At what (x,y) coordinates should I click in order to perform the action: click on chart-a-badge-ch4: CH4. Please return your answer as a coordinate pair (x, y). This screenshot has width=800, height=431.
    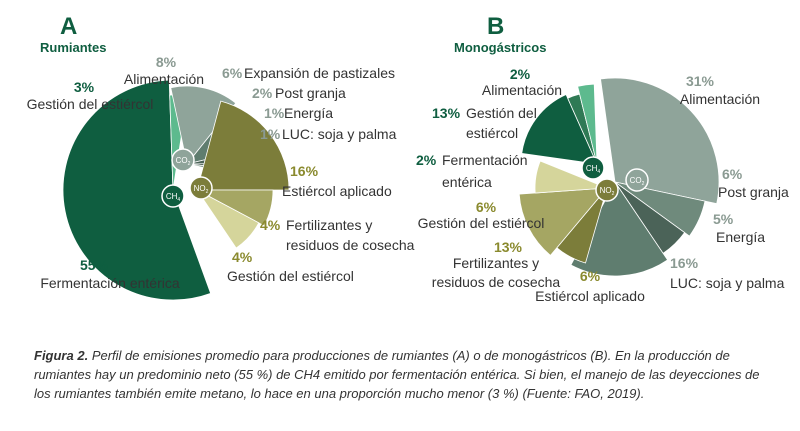
    Looking at the image, I should click on (173, 197).